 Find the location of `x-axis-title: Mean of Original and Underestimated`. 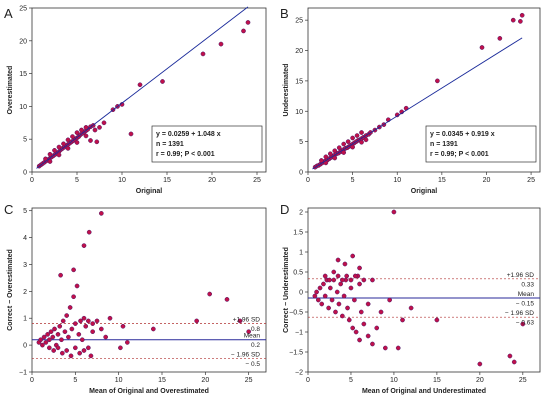

x-axis-title: Mean of Original and Underestimated is located at coordinates (424, 391).